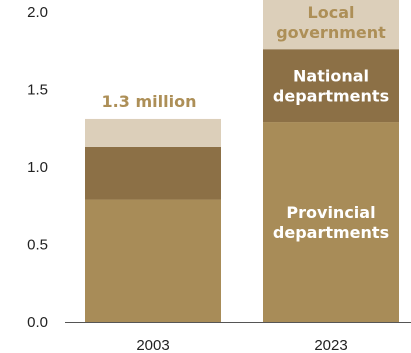  Describe the element at coordinates (37, 90) in the screenshot. I see `y-tick-label: 1.5` at that location.